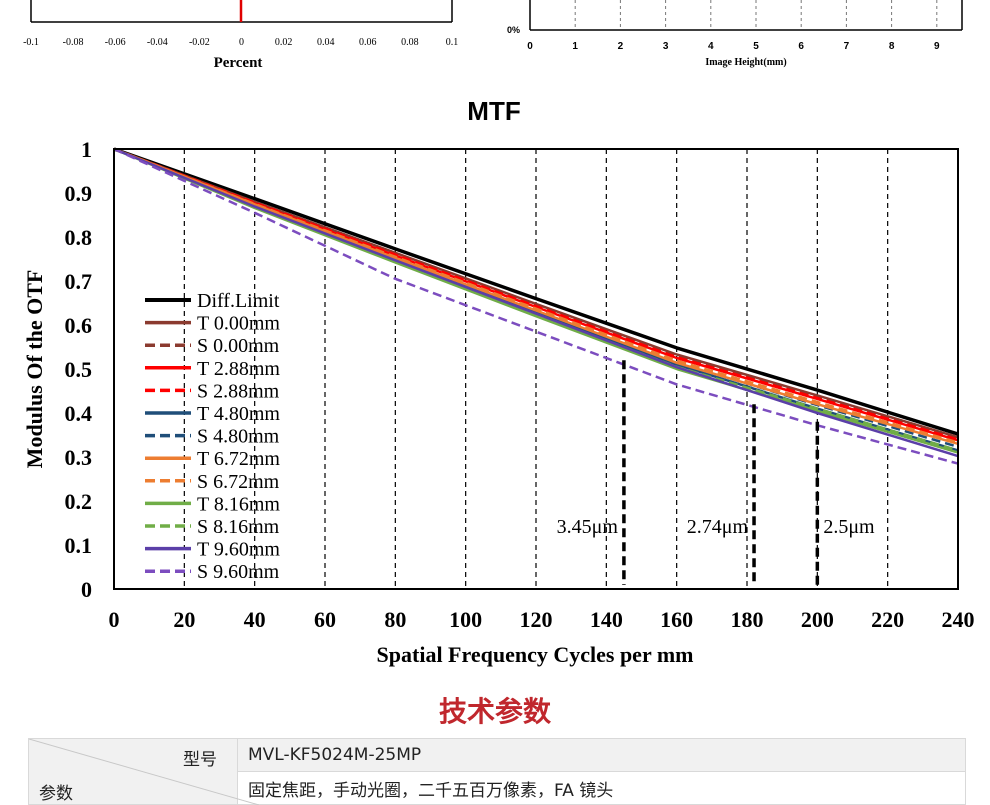  What do you see at coordinates (115, 42) in the screenshot?
I see `left-chart-x-tick: -0.06` at bounding box center [115, 42].